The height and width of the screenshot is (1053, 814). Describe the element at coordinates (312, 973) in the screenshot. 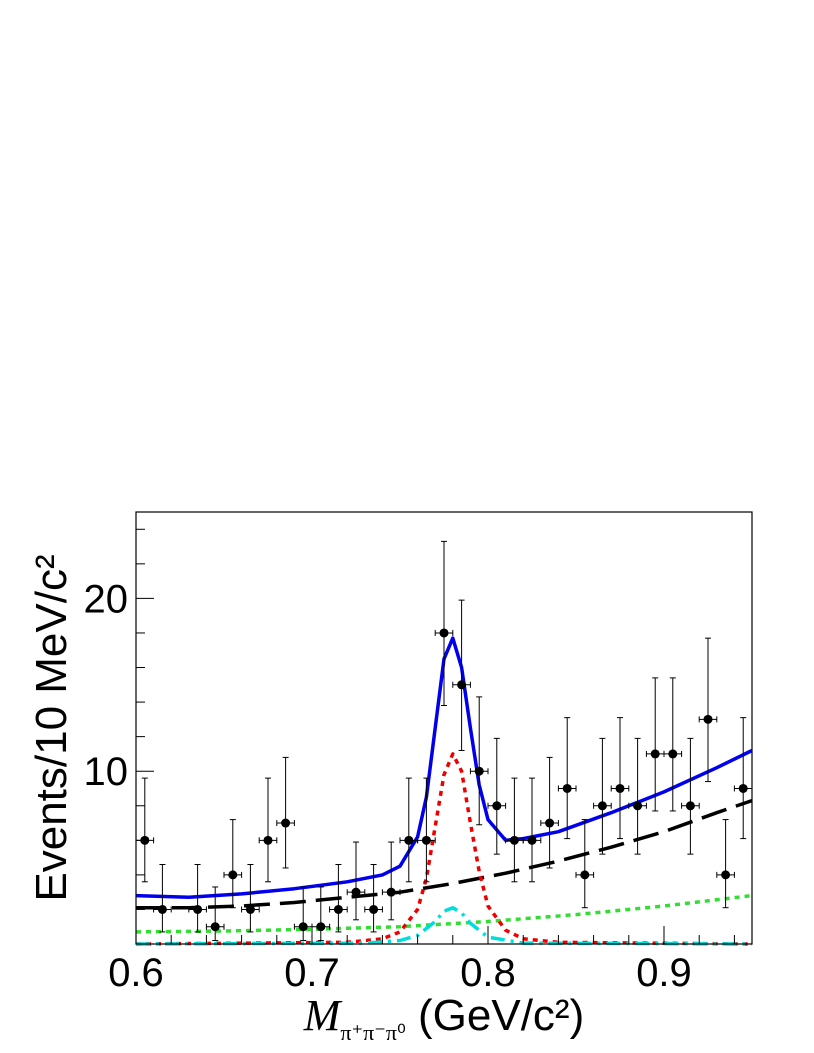

I see `x-tick-label: 0.7` at that location.